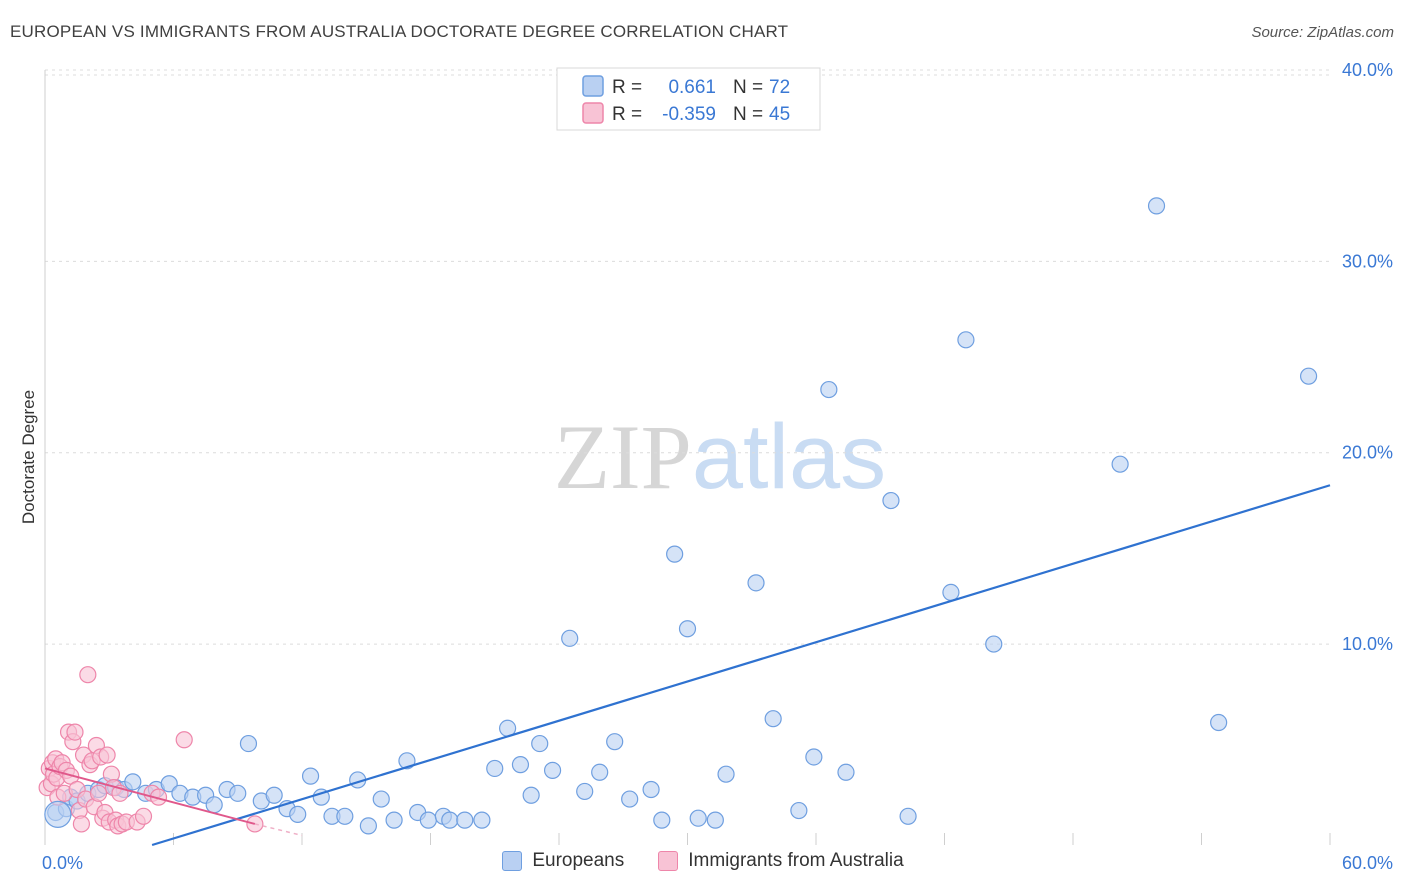  I want to click on y-tick-label: 10.0%, so click(1367, 644).